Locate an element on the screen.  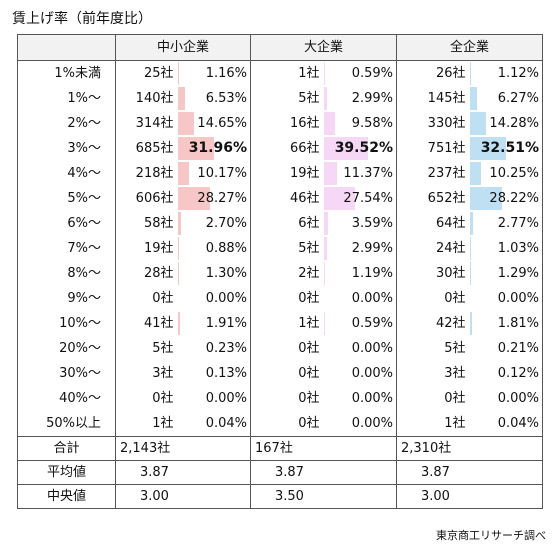
row-label: 3%～ is located at coordinates (66, 148).